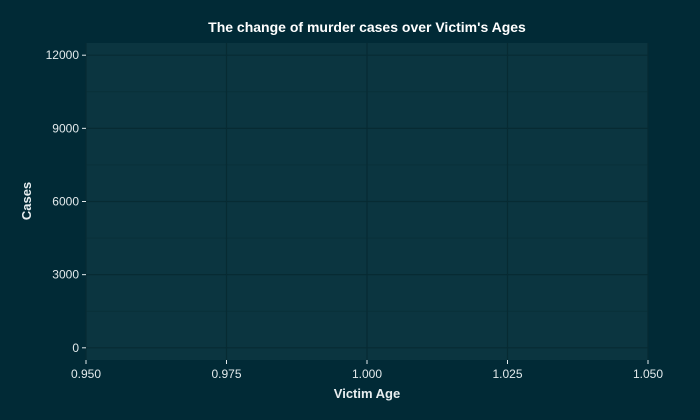  Describe the element at coordinates (26, 201) in the screenshot. I see `y-axis-title: Cases` at that location.